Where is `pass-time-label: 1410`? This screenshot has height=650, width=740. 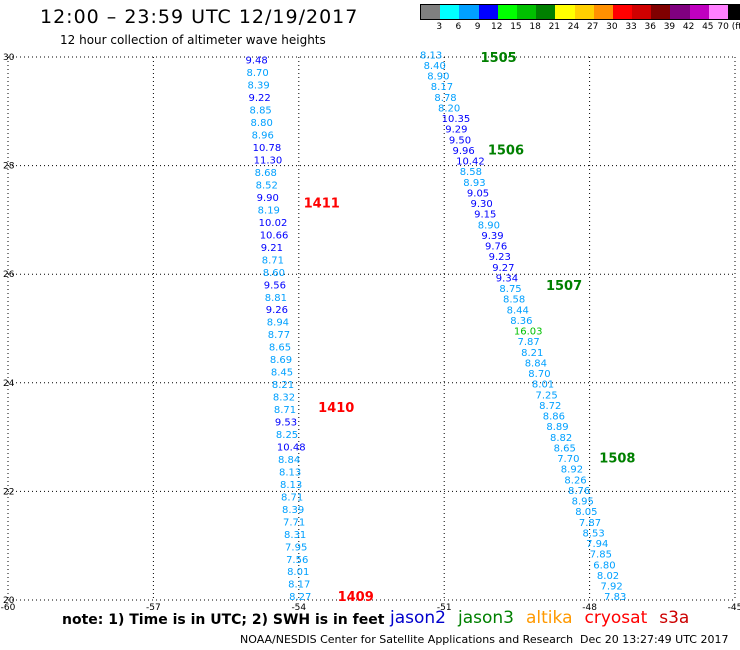
pass-time-label: 1410 is located at coordinates (336, 408).